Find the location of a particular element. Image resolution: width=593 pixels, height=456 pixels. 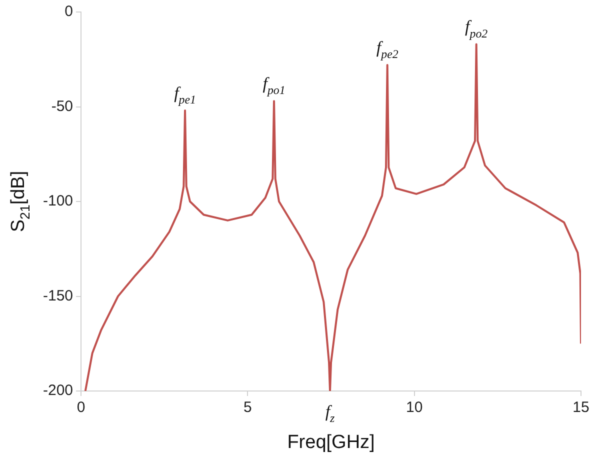

x-axis-title: Freq[GHz] is located at coordinates (331, 442).